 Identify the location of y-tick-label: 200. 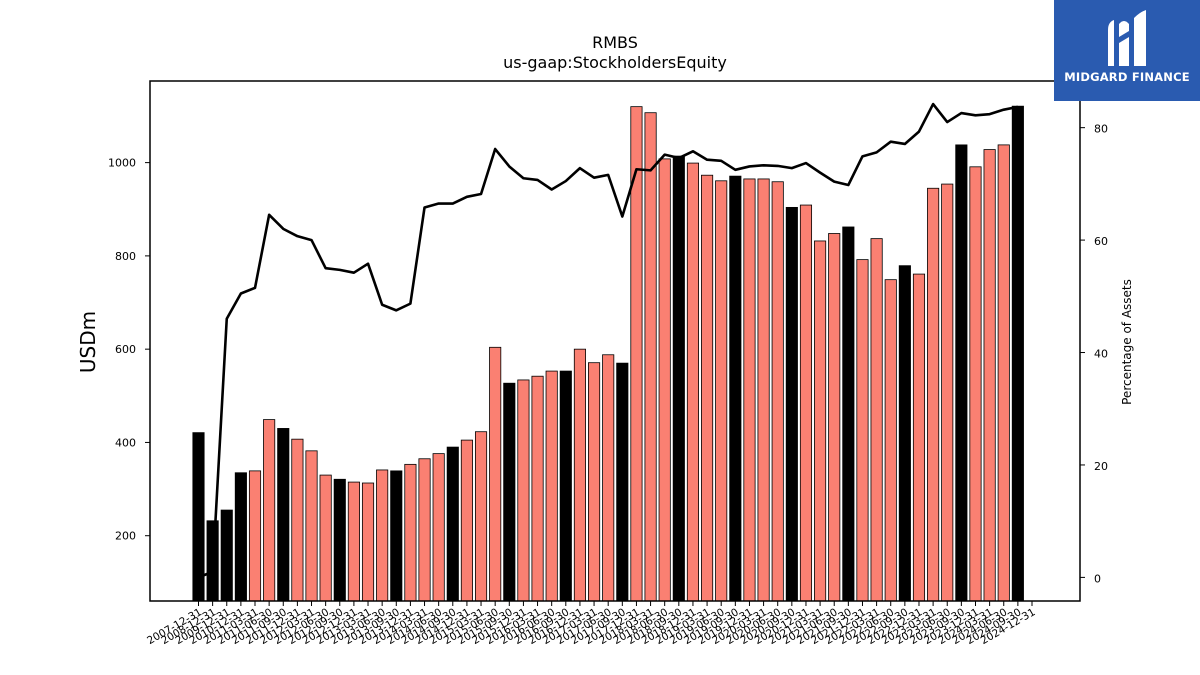
(125, 536).